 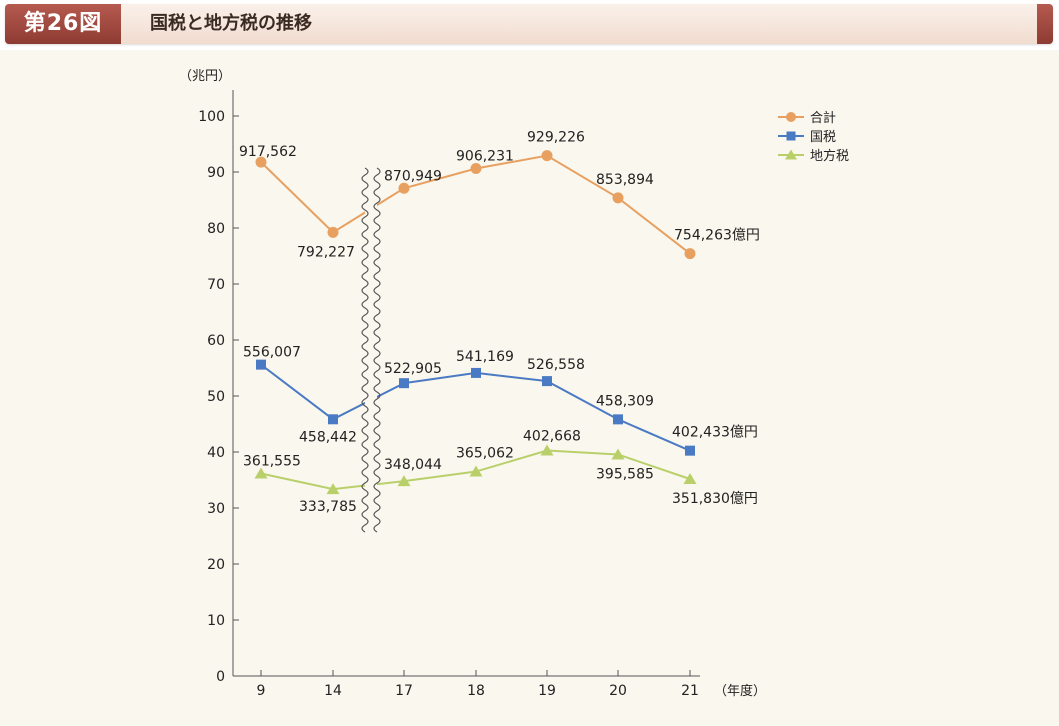 What do you see at coordinates (485, 357) in the screenshot?
I see `data-label: 541,169` at bounding box center [485, 357].